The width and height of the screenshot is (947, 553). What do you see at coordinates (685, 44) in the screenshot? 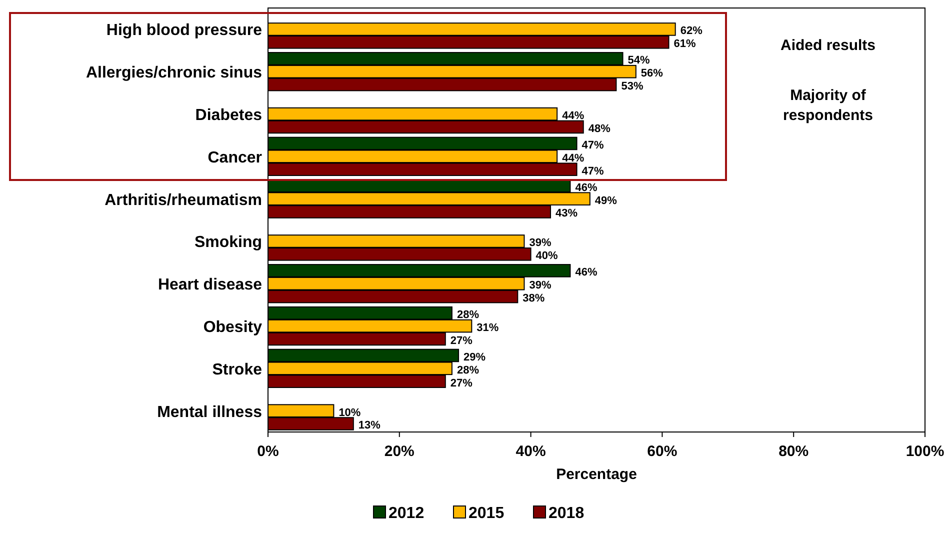
I see `data-label: 61%` at bounding box center [685, 44].